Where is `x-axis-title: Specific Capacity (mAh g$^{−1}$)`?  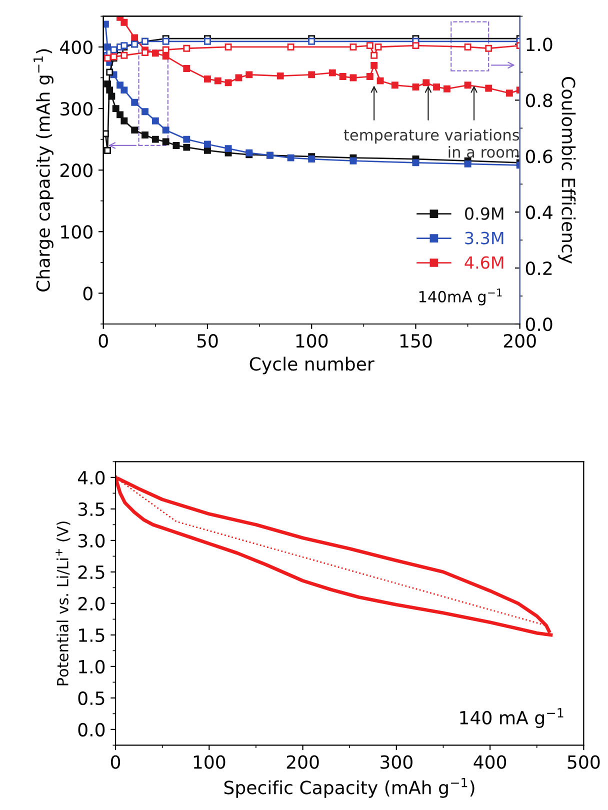
x-axis-title: Specific Capacity (mAh g$^{−1}$) is located at coordinates (349, 788).